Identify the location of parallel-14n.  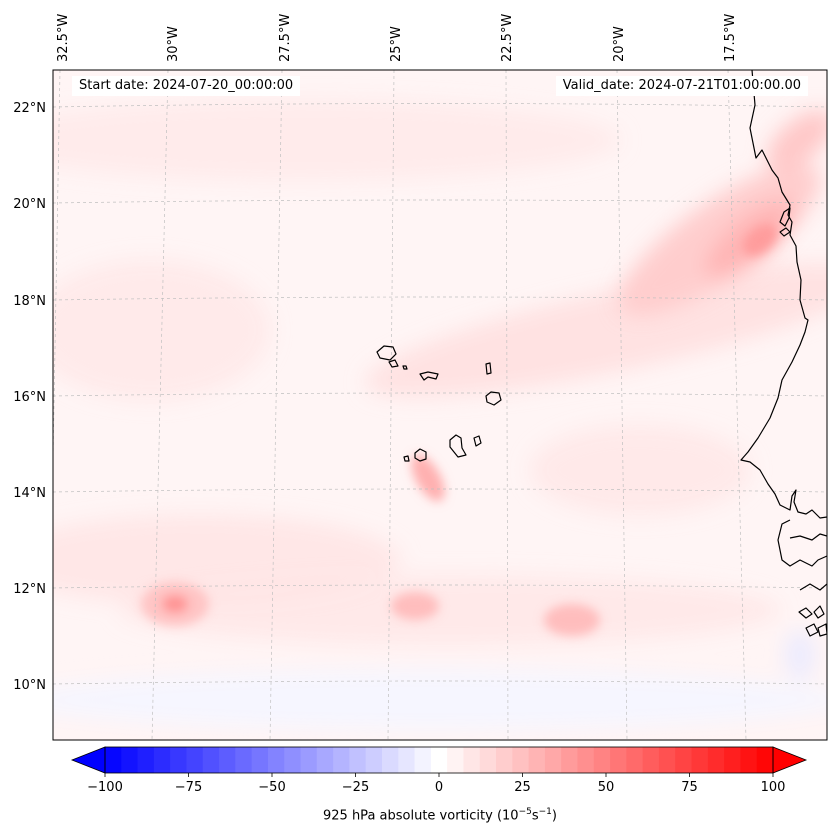
(440, 490).